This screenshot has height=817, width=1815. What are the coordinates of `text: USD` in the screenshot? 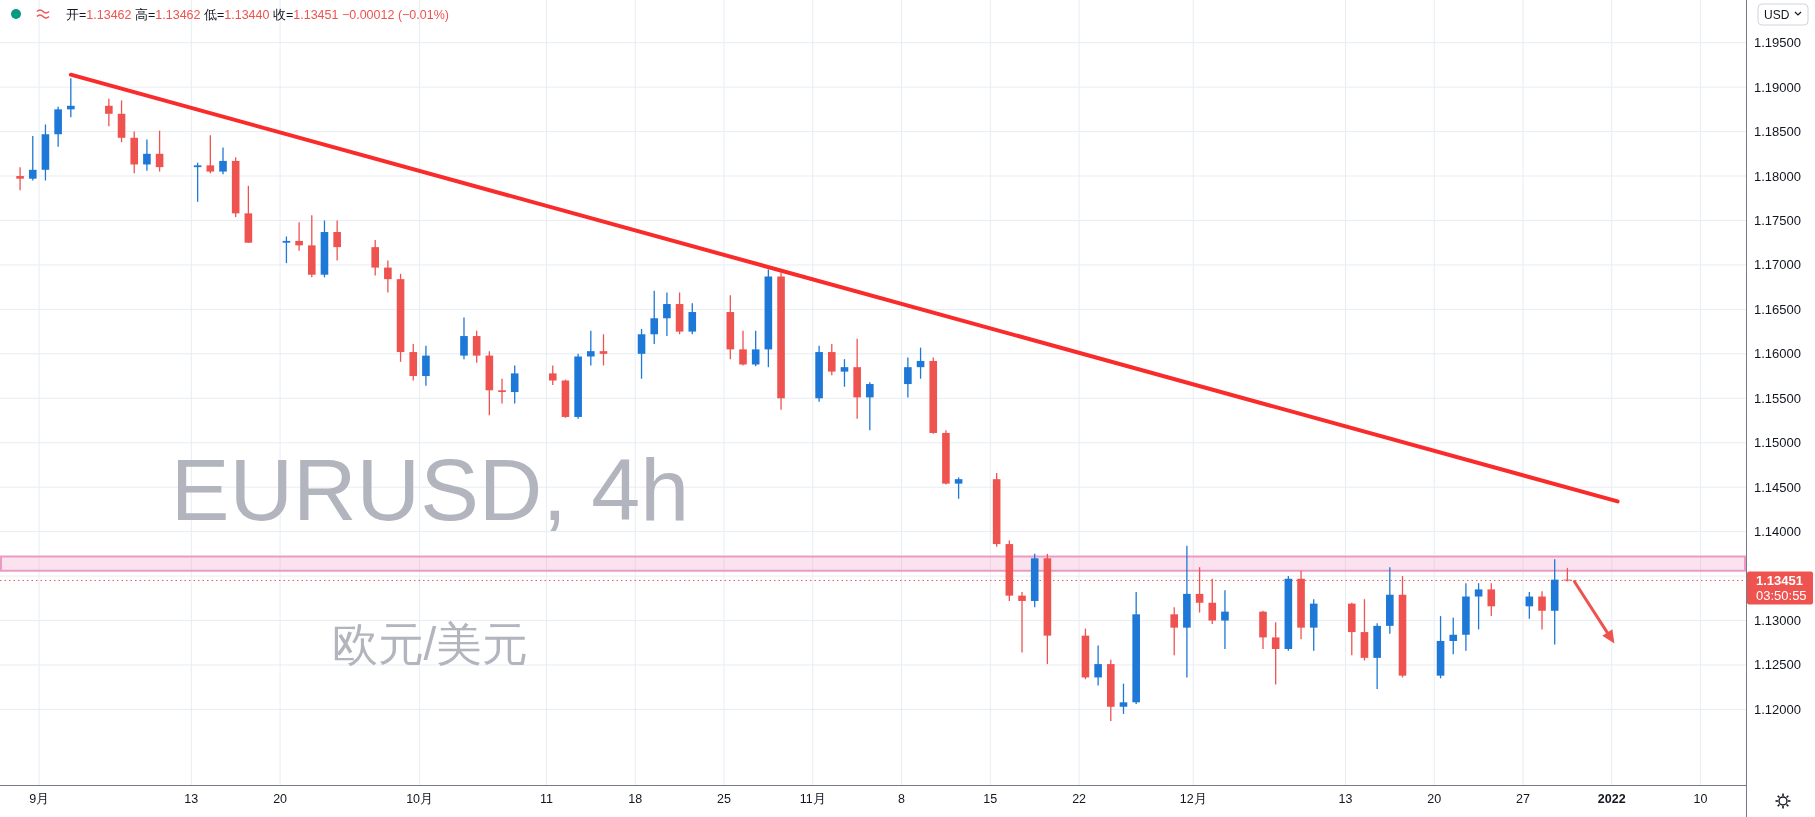 It's located at (1777, 15).